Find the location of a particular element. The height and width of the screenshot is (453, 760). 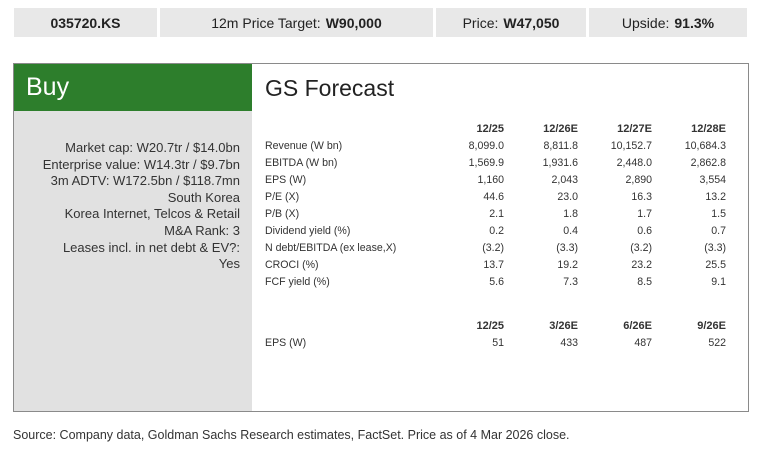

row-label: FCF yield (%) is located at coordinates (297, 281).